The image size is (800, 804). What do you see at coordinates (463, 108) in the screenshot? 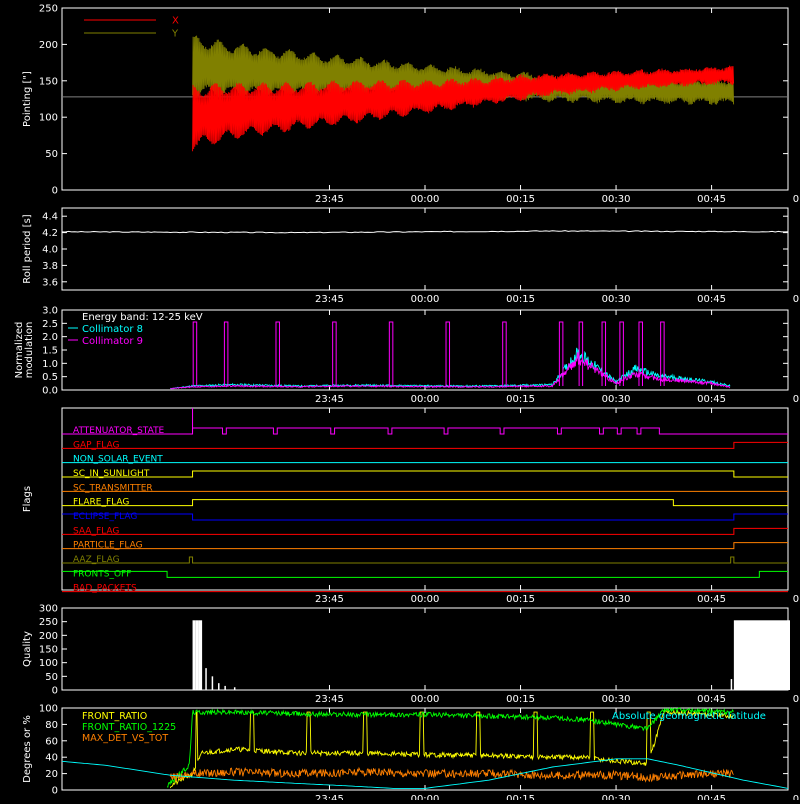
I see `pointing-series-X` at bounding box center [463, 108].